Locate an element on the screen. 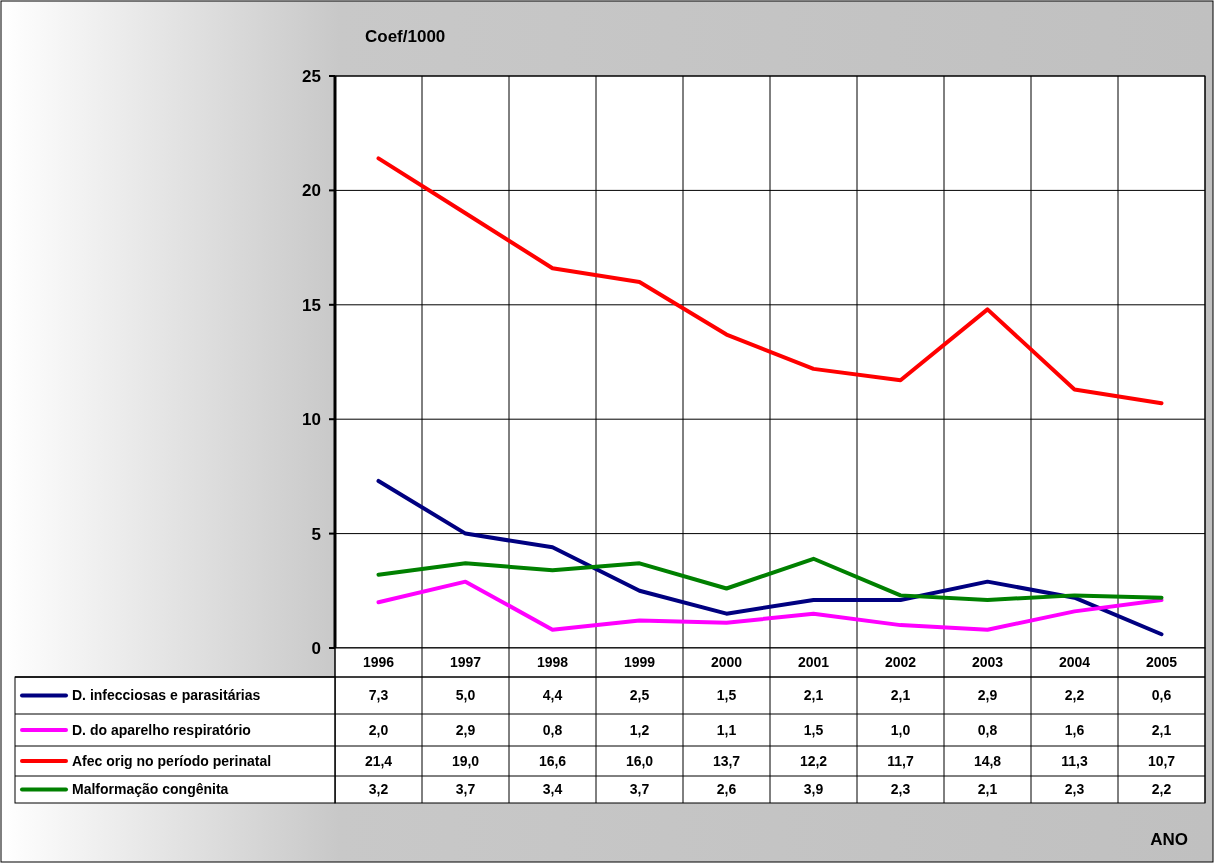 The width and height of the screenshot is (1214, 863). data-label: 16,0 is located at coordinates (639, 760).